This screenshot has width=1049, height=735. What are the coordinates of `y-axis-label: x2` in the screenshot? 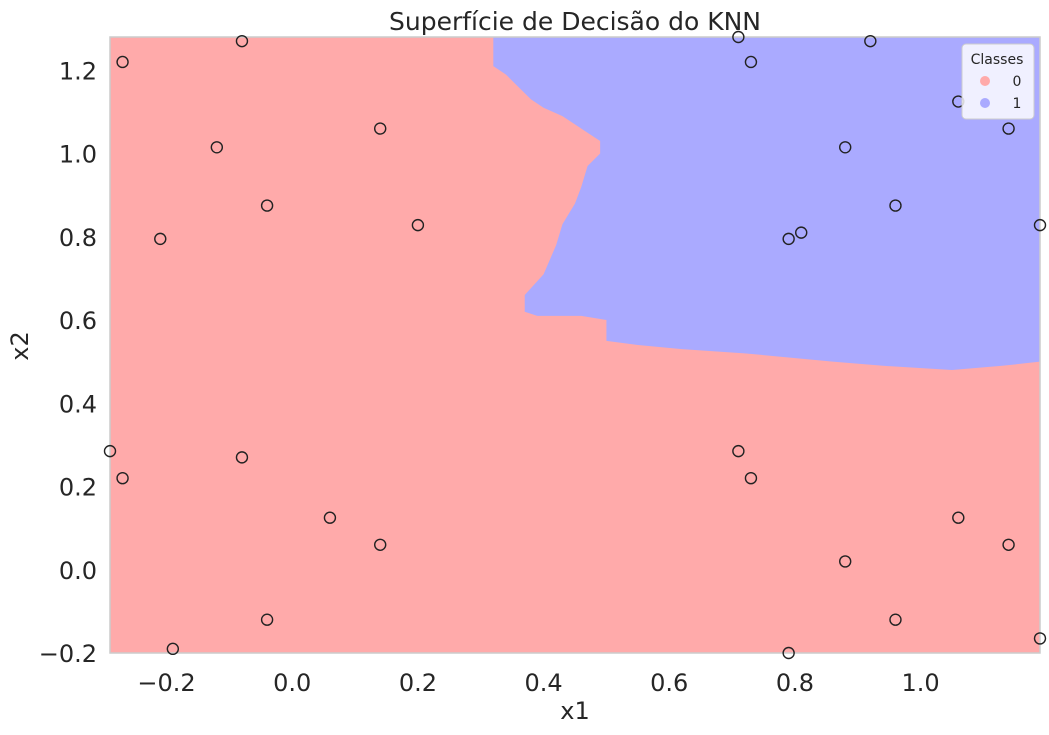 It's located at (20, 345).